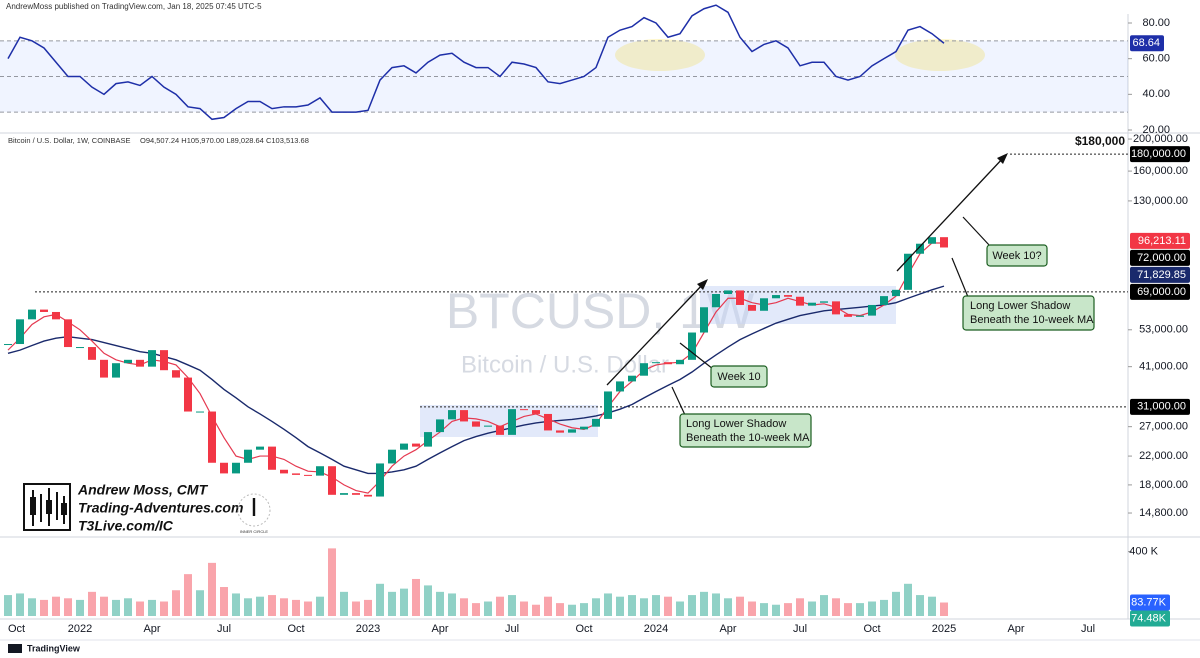 The width and height of the screenshot is (1200, 658). Describe the element at coordinates (1163, 513) in the screenshot. I see `y-tick-label: 14,800.00` at that location.